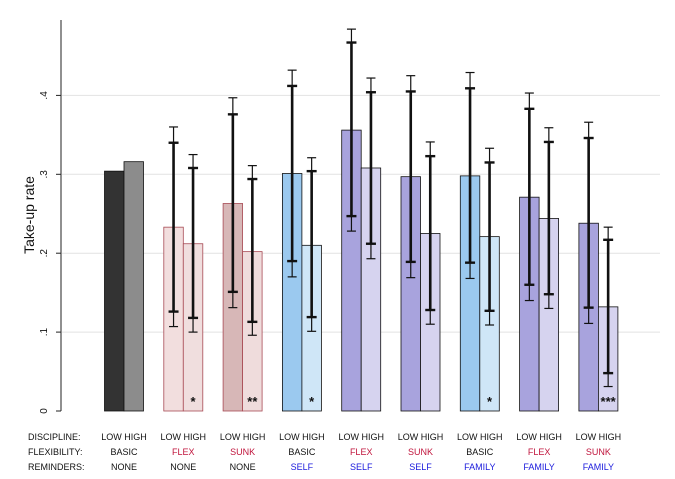  Describe the element at coordinates (114, 291) in the screenshot. I see `bar-low` at that location.